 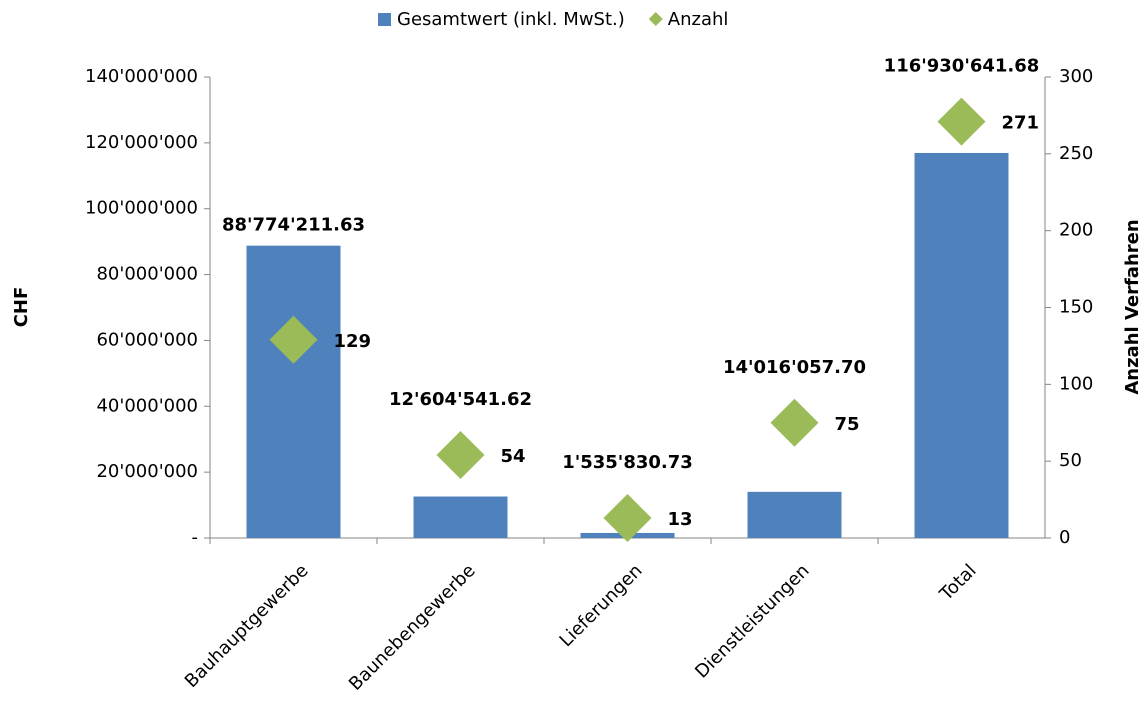 What do you see at coordinates (195, 537) in the screenshot?
I see `y-tick-label: -` at bounding box center [195, 537].